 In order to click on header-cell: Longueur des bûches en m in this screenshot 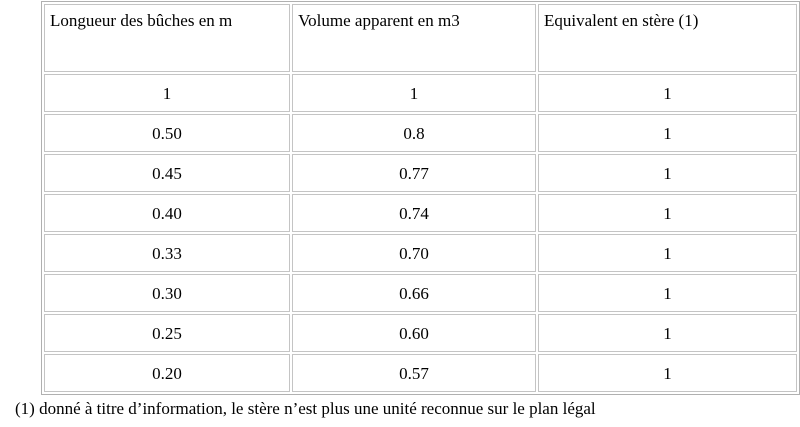, I will do `click(167, 38)`.